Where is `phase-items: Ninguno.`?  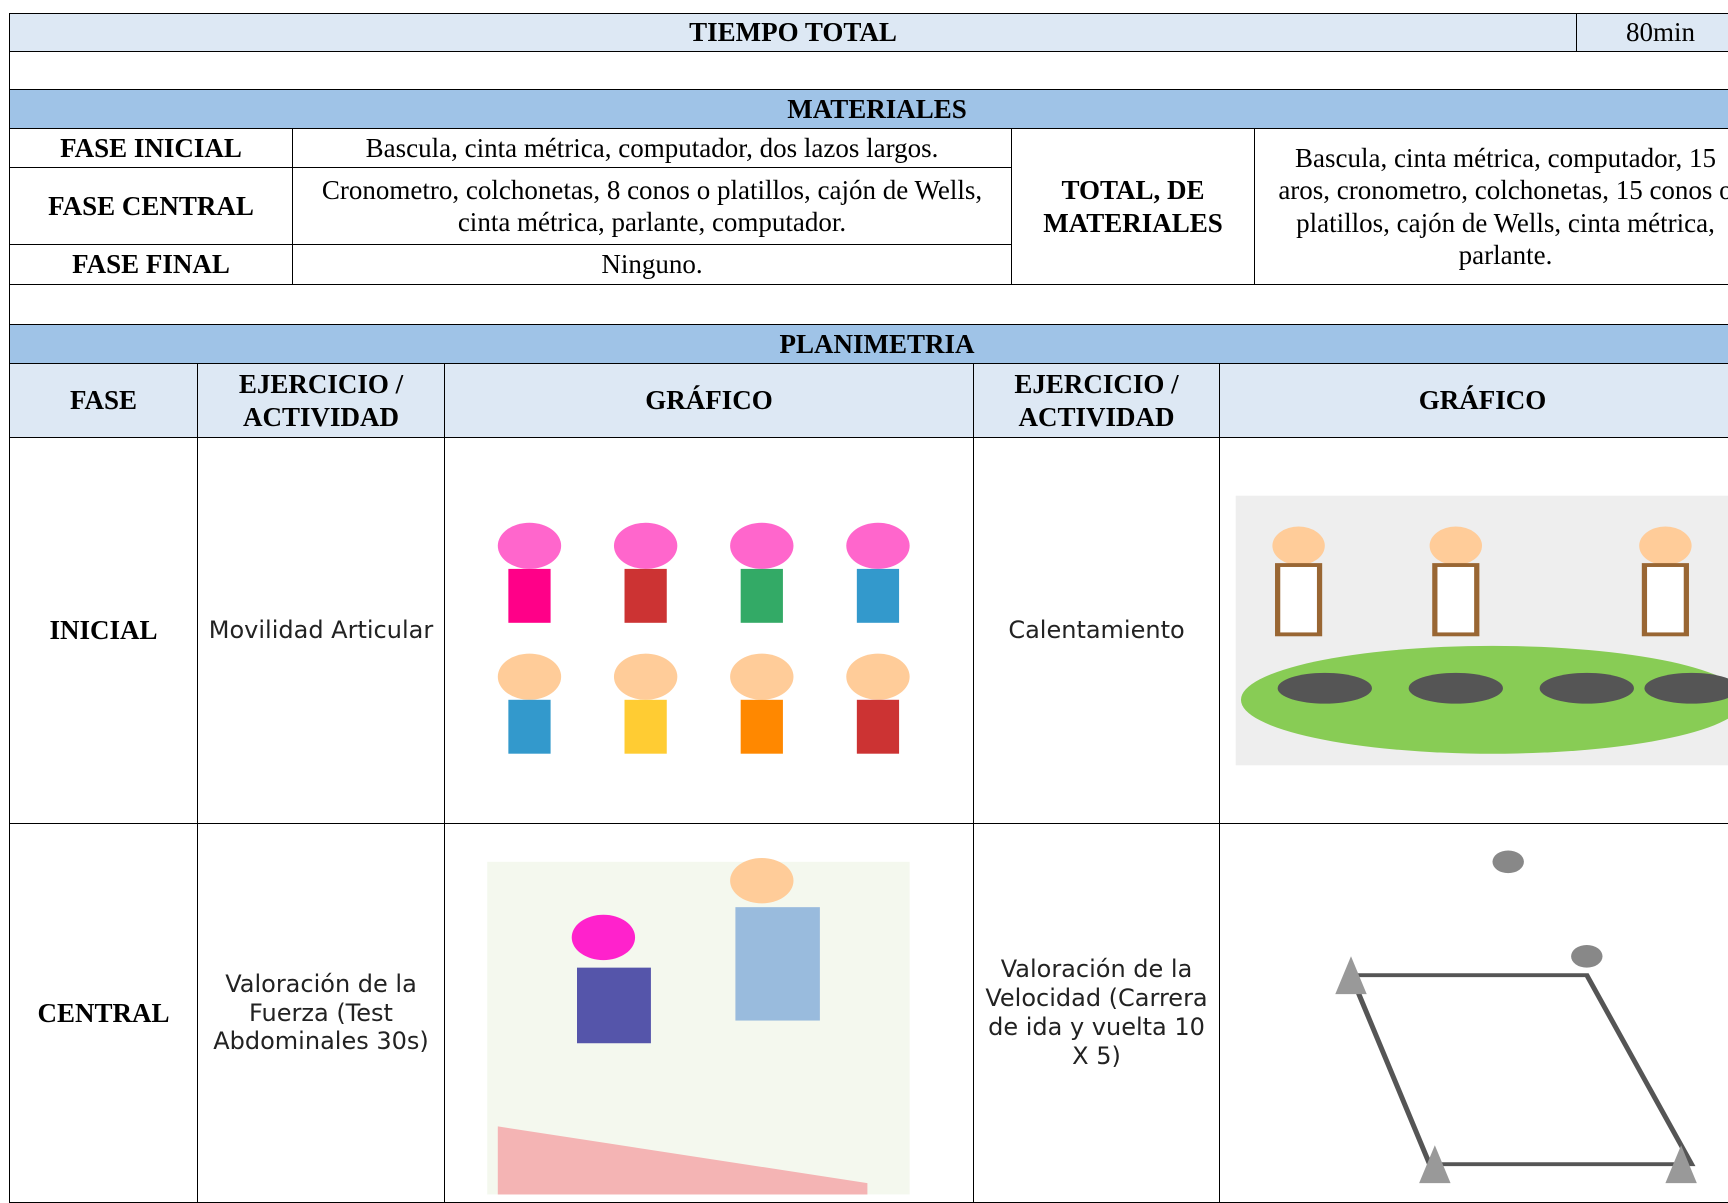
phase-items: Ninguno. is located at coordinates (652, 264).